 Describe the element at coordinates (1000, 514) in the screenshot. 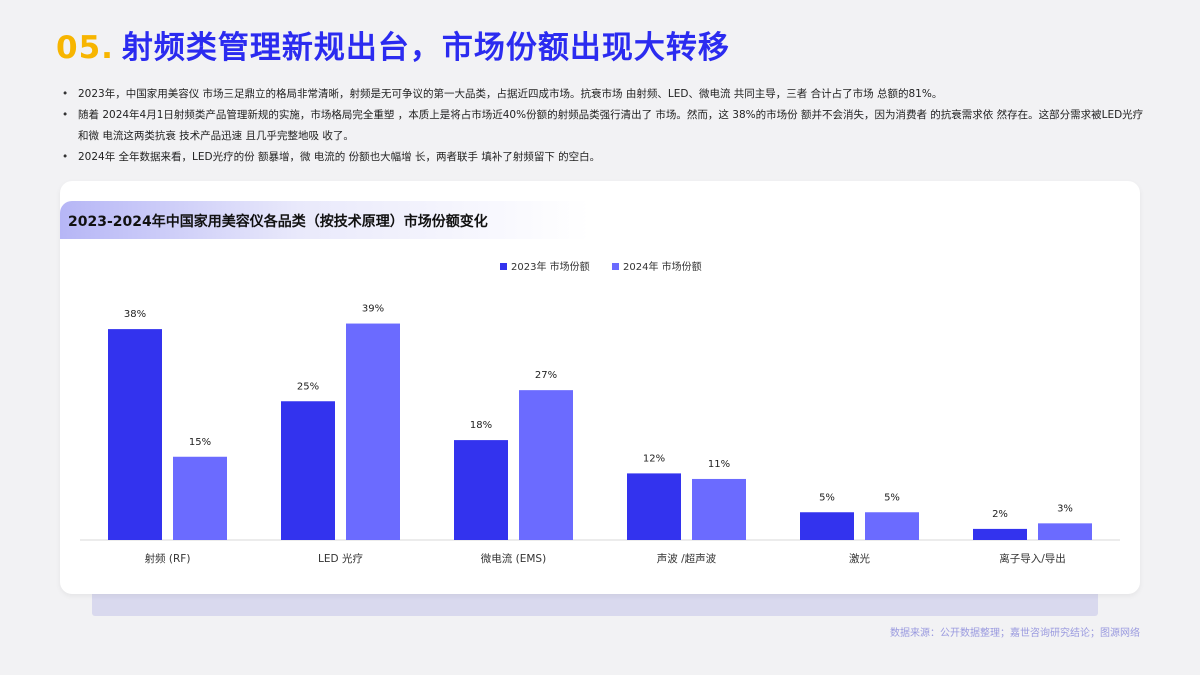

I see `data-label: 2%` at that location.